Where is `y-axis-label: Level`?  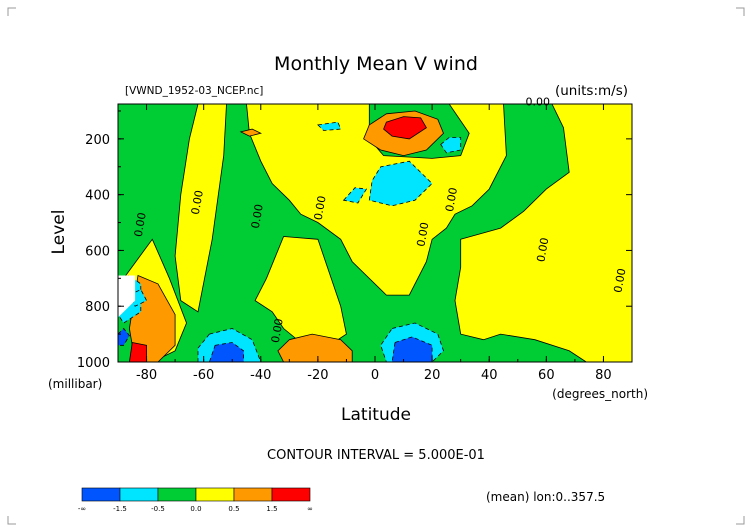
y-axis-label: Level is located at coordinates (59, 232).